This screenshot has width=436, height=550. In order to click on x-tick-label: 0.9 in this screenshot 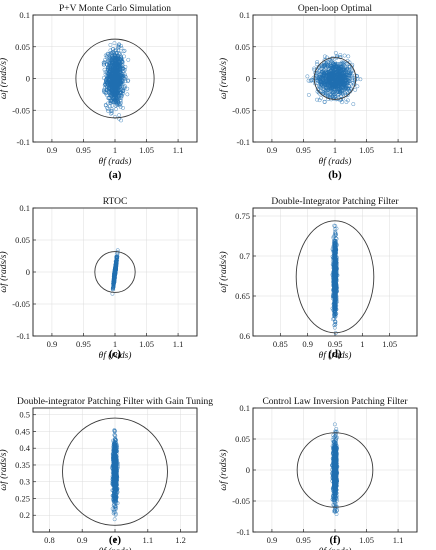, I will do `click(307, 344)`.